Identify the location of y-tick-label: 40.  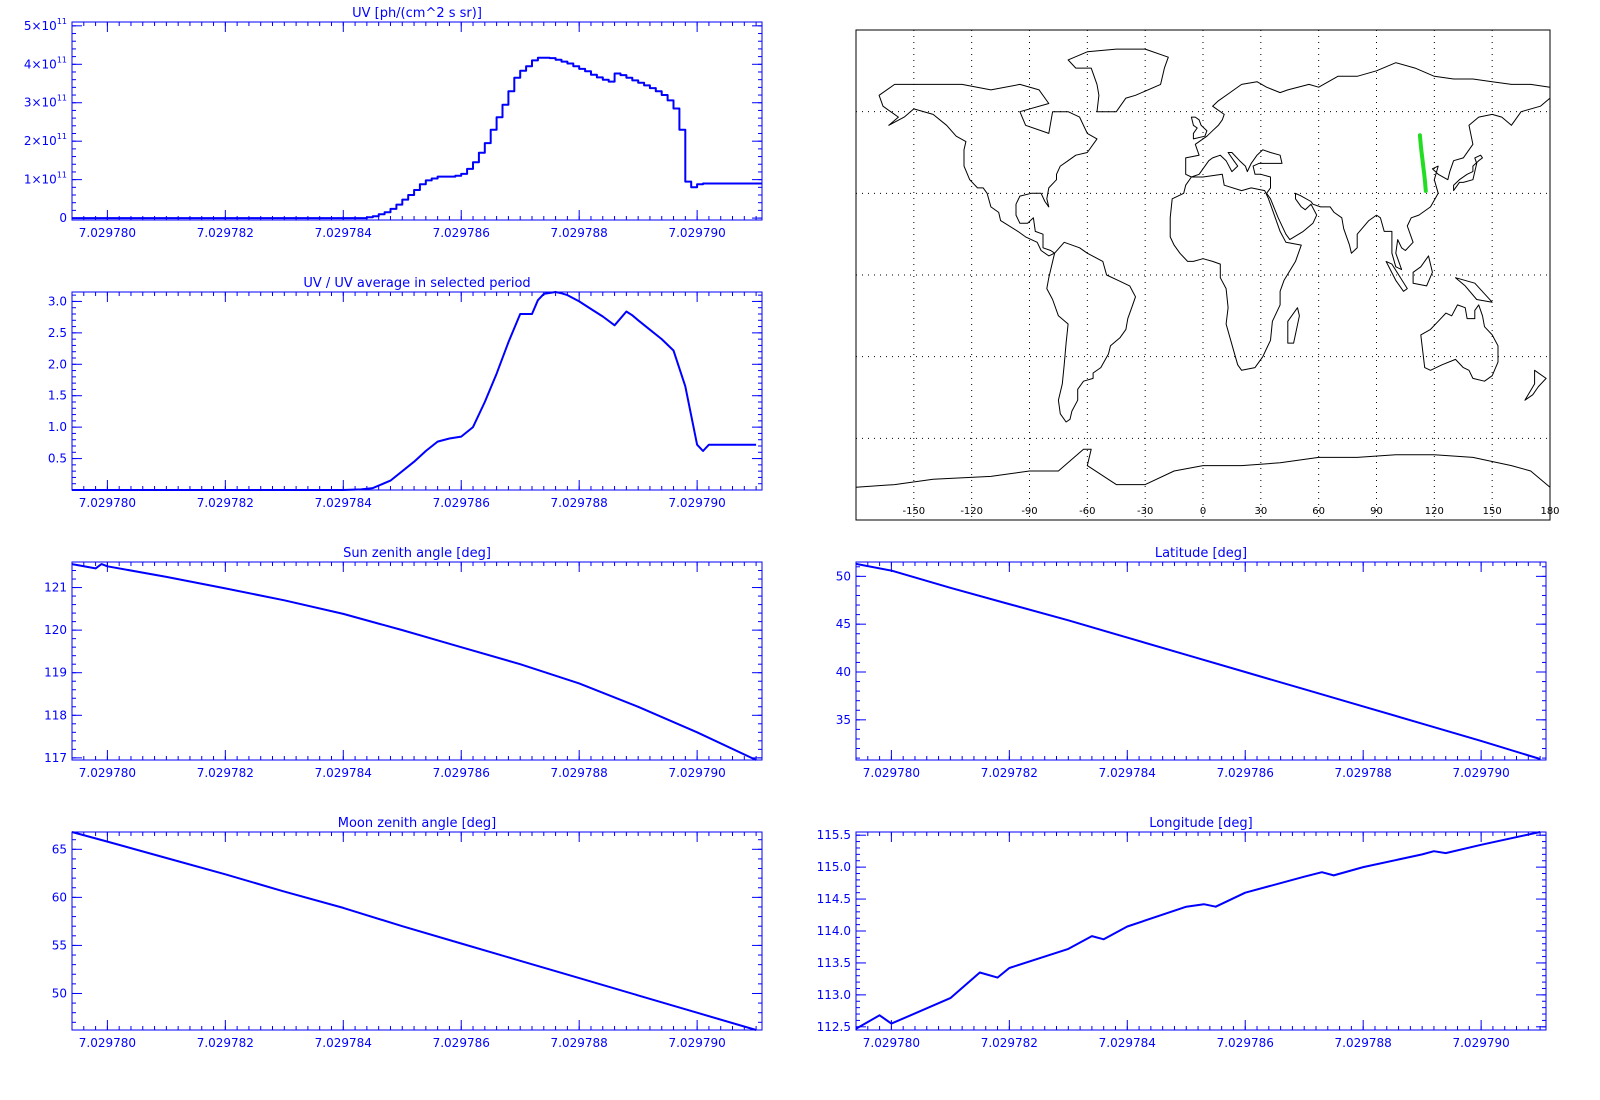
(843, 672).